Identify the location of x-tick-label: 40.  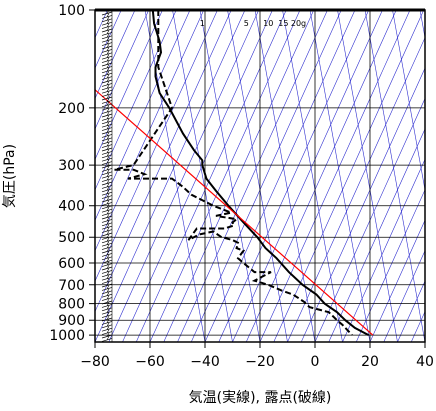
(425, 362).